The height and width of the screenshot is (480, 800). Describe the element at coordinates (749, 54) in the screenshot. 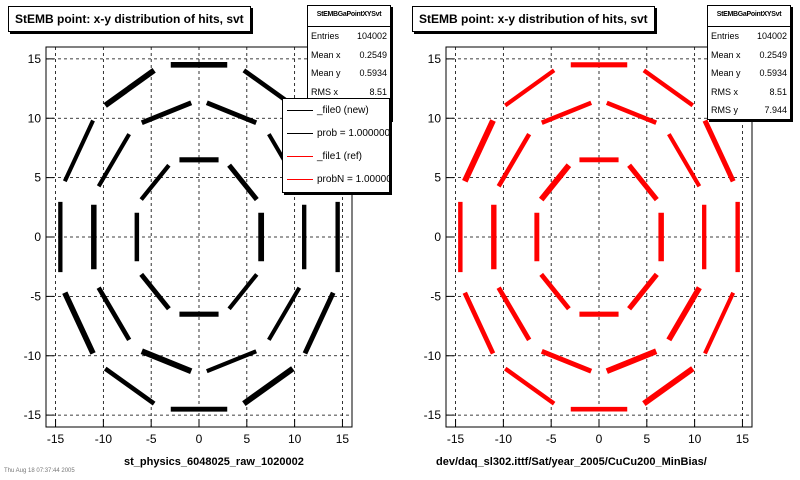

I see `right-stats-row-meanx: Mean x 0.2549` at that location.